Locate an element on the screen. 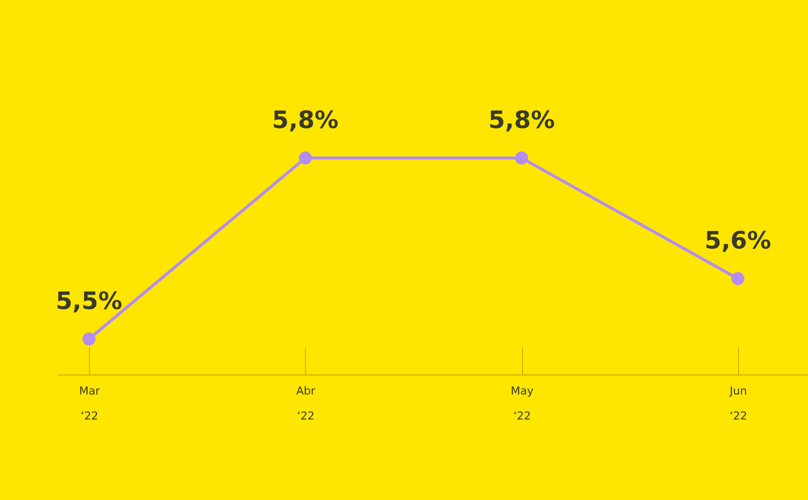 Image resolution: width=808 pixels, height=500 pixels. x-tick-label: Jun ‘22 is located at coordinates (738, 403).